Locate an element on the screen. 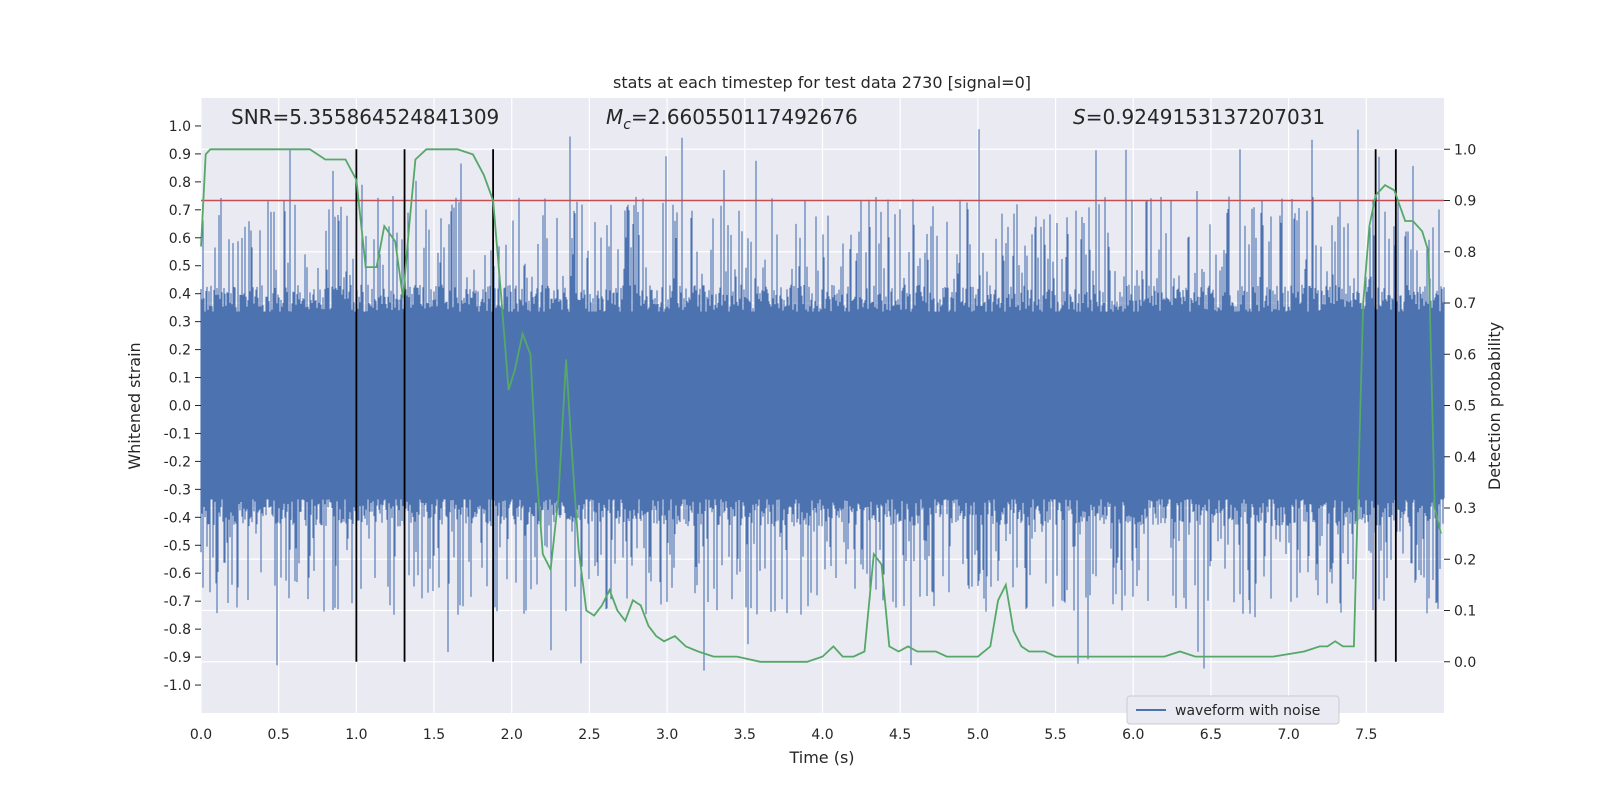 Image resolution: width=1600 pixels, height=800 pixels. y-axis-label: Whitened strain is located at coordinates (134, 405).